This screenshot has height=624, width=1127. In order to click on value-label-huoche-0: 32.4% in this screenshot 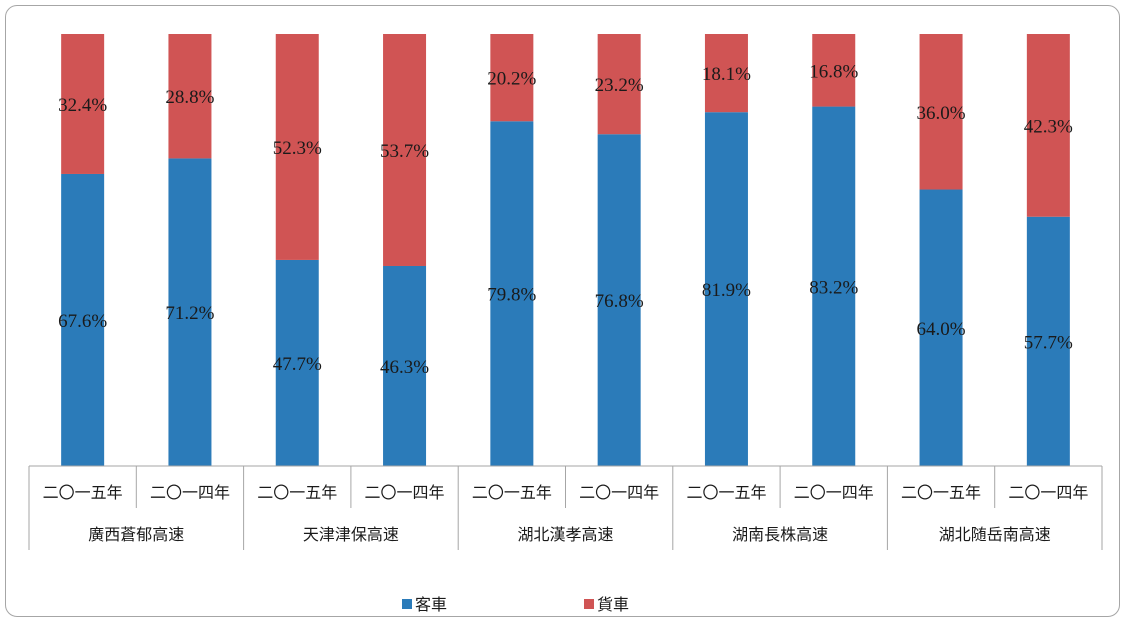, I will do `click(82, 105)`.